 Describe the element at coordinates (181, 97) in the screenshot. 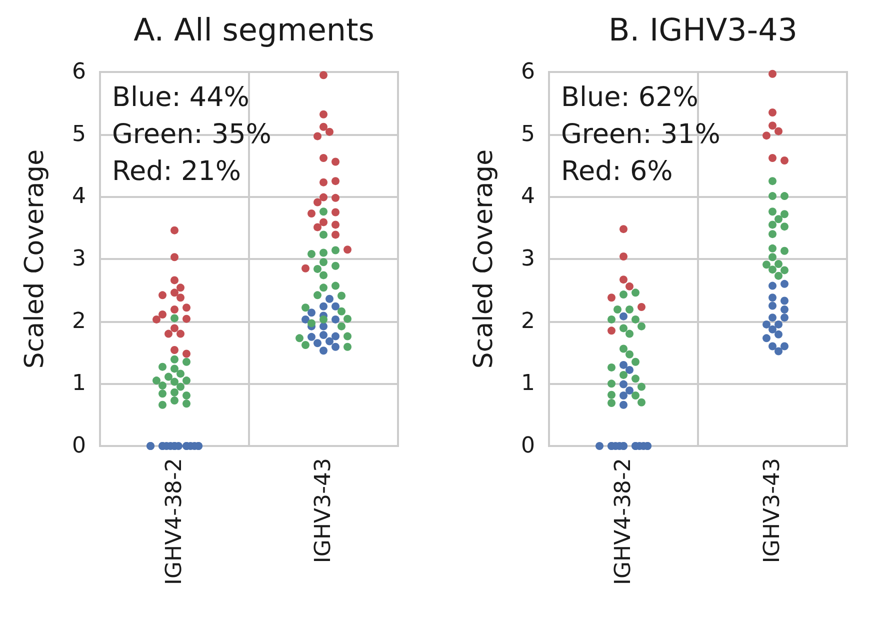

I see `annotation: Blue: 44%` at that location.